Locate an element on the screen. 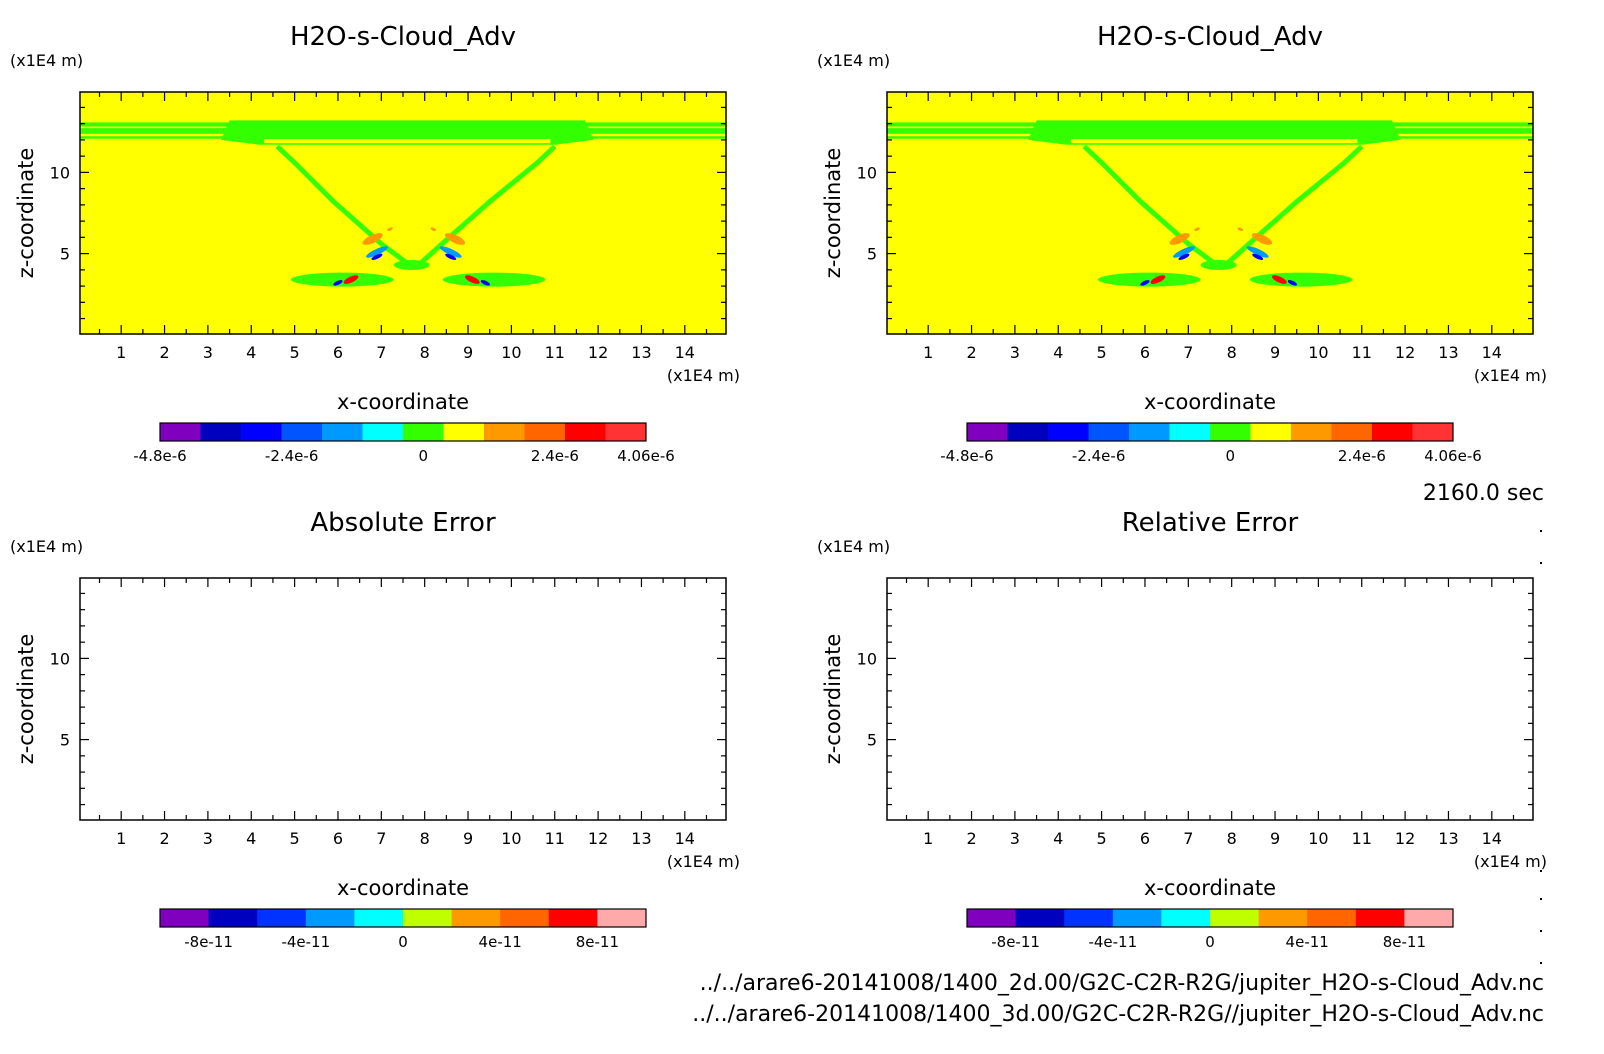 The image size is (1604, 1054). colorbar: -8e-11 -4e-11 0 4e-11 8e-11 is located at coordinates (403, 929).